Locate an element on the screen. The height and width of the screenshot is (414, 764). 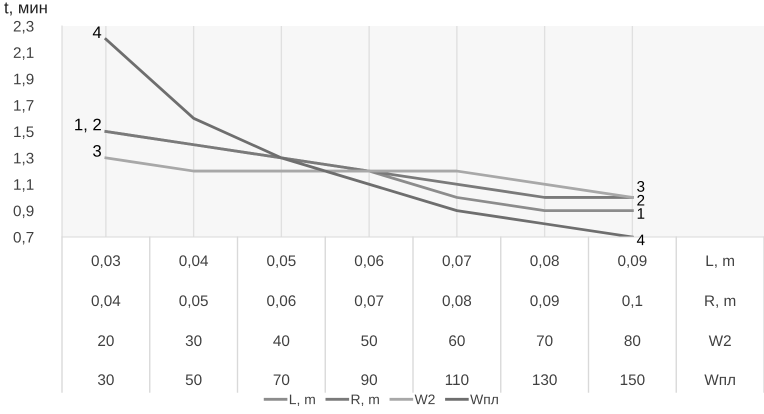
legend-label: L, m is located at coordinates (302, 400).